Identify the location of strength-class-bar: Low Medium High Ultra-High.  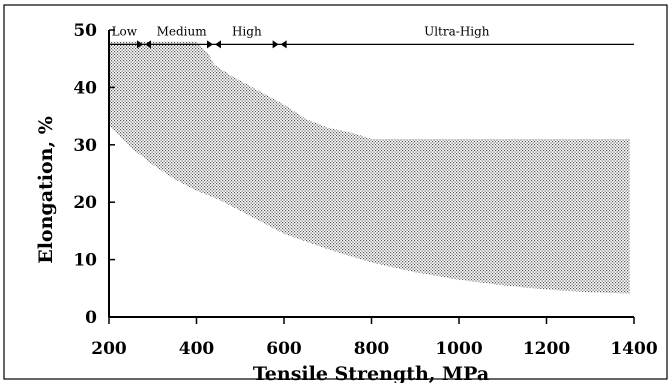
(371, 36).